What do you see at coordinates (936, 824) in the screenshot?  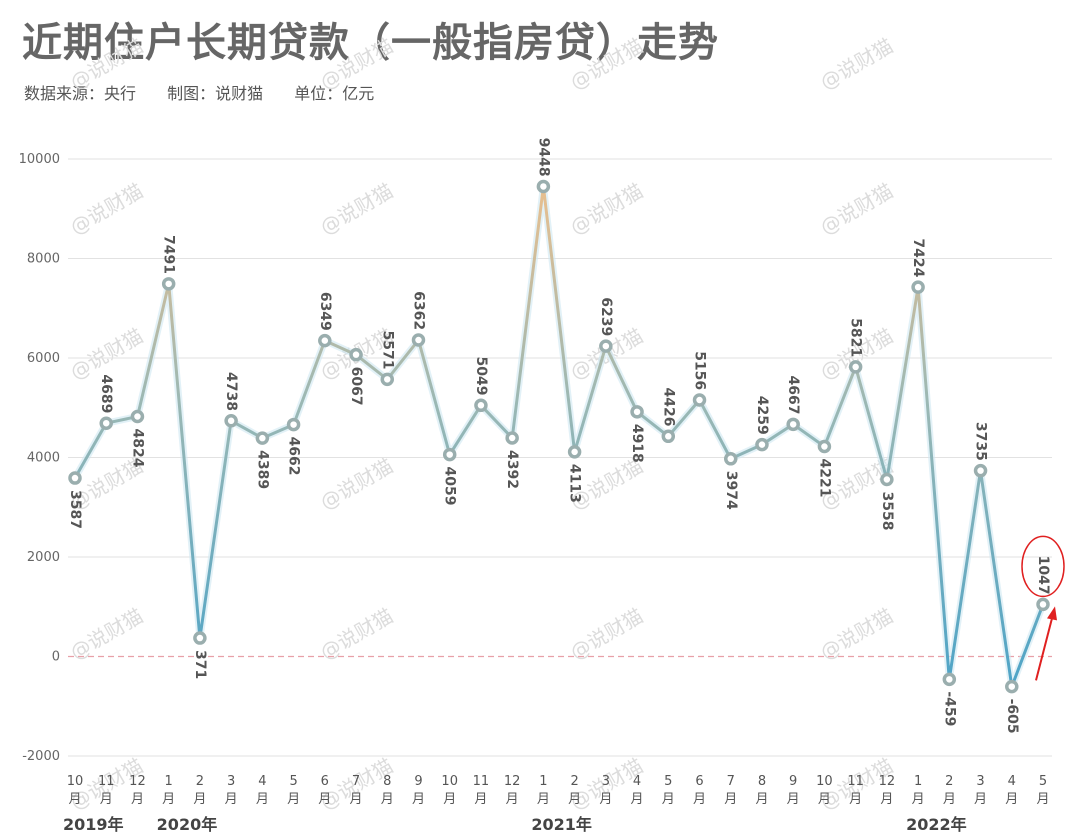 I see `year-label: 2022年` at bounding box center [936, 824].